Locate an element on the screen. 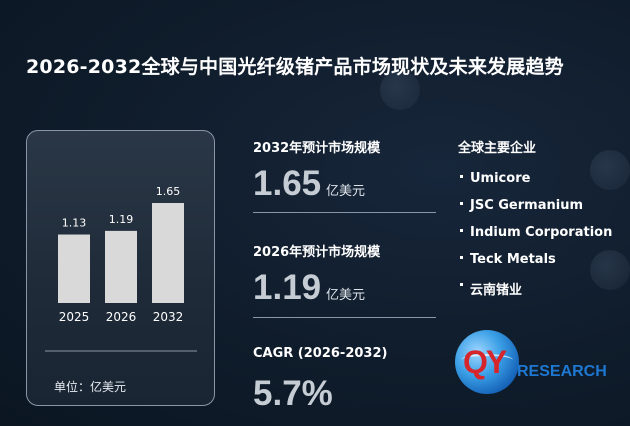 This screenshot has width=630, height=426. company-item: 云南锗业 is located at coordinates (491, 288).